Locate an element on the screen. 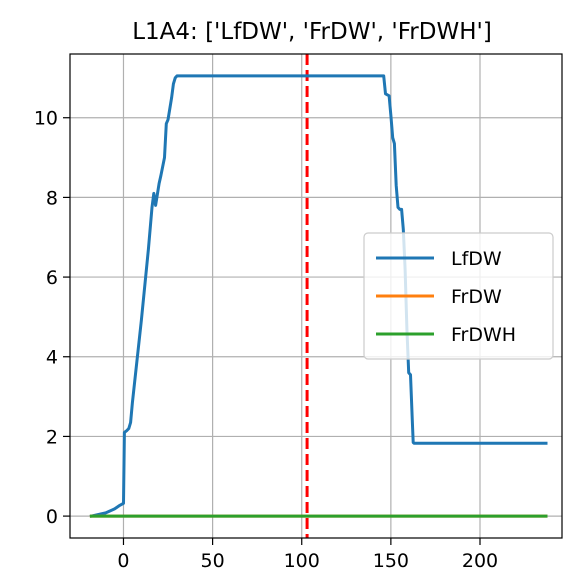 Image resolution: width=567 pixels, height=584 pixels. x-tick-label: 100 is located at coordinates (302, 561).